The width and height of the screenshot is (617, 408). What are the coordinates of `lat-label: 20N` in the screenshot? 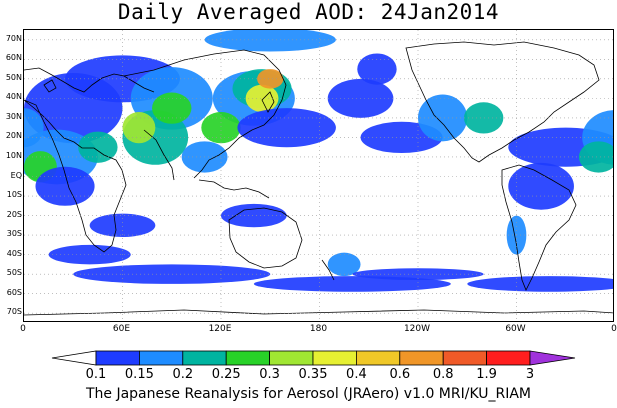 It's located at (13, 136).